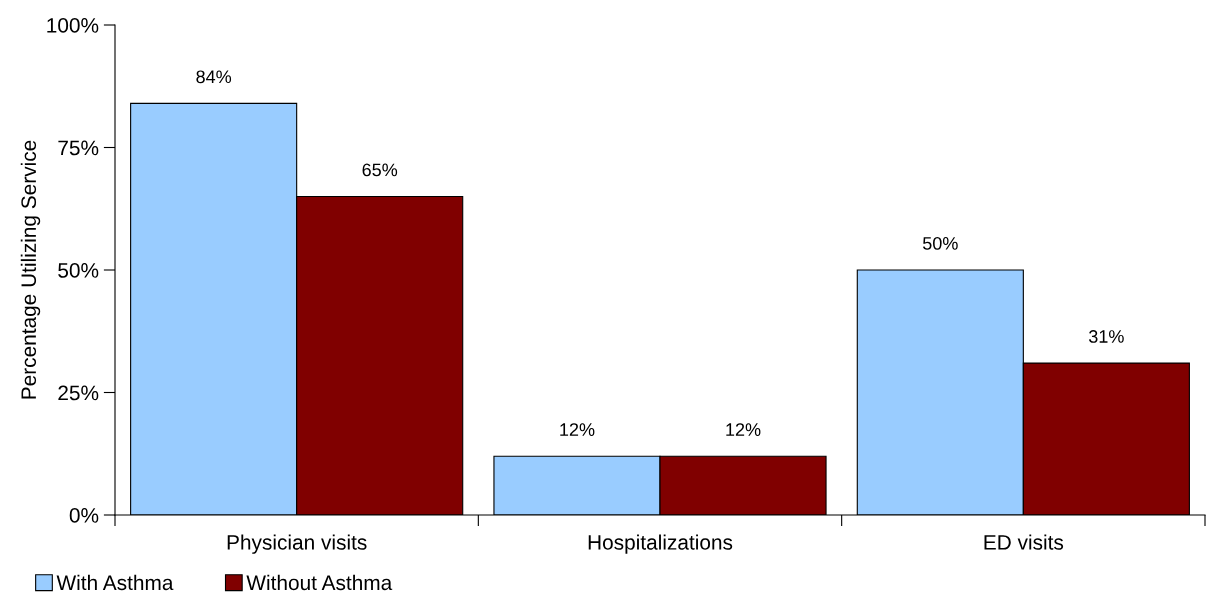 This screenshot has width=1207, height=605. Describe the element at coordinates (30, 269) in the screenshot. I see `y-axis-title: Percentage Utilizing Service` at that location.